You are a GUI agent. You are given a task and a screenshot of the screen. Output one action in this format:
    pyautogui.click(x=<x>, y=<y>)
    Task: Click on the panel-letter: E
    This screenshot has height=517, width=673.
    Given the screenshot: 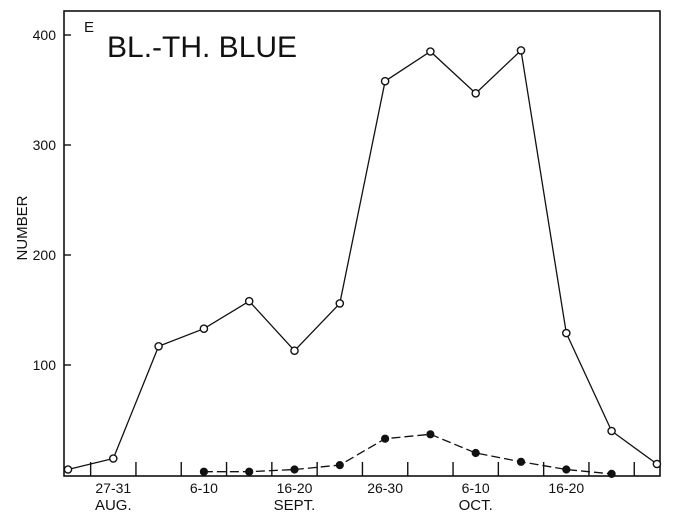 What is the action you would take?
    pyautogui.click(x=89, y=27)
    